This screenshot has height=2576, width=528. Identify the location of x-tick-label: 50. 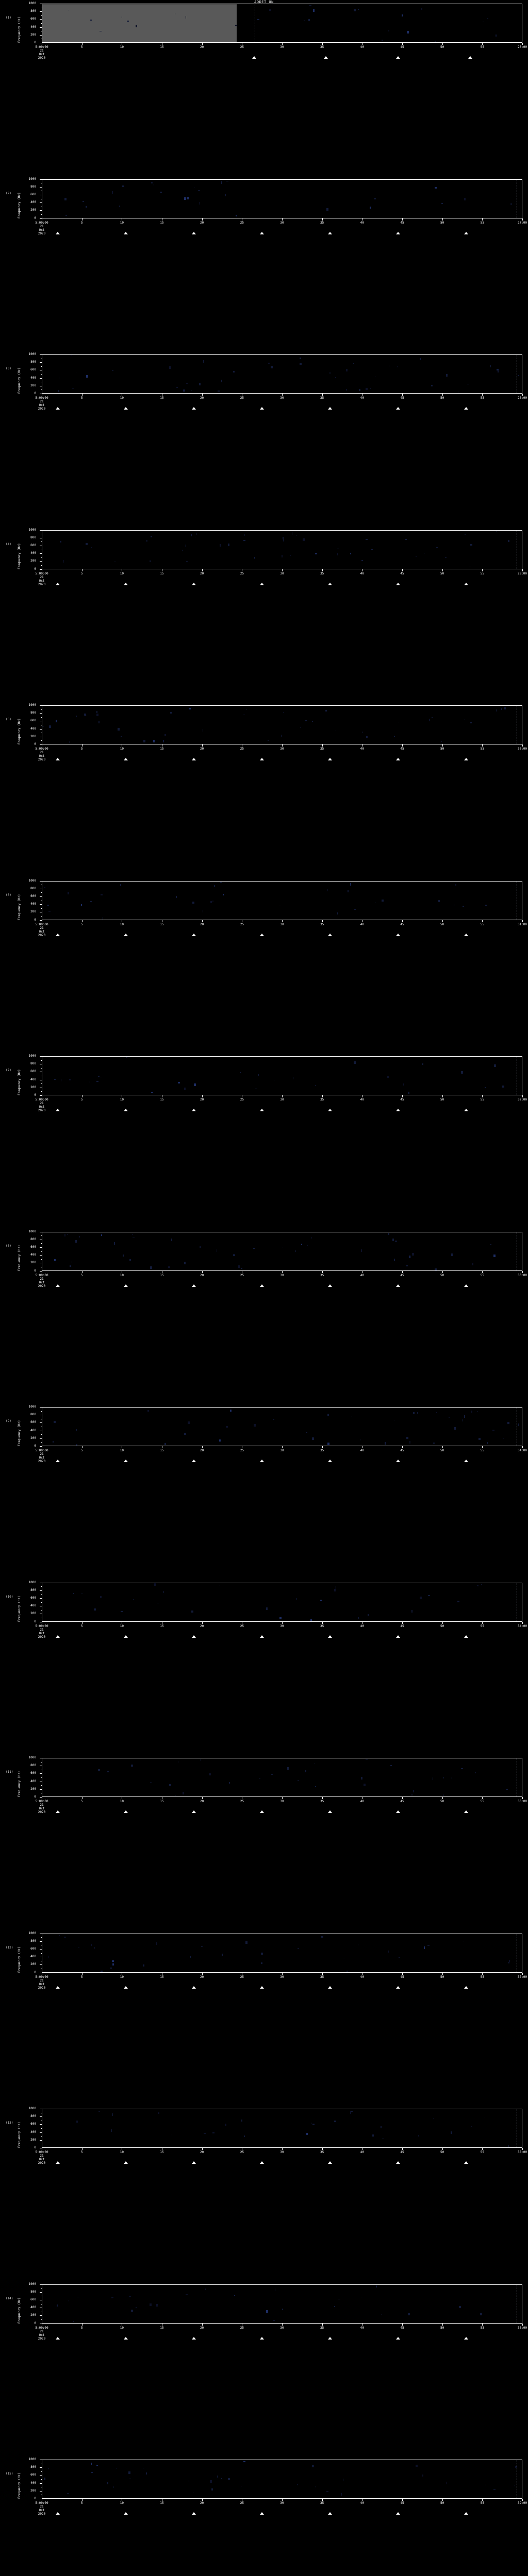
(442, 1451).